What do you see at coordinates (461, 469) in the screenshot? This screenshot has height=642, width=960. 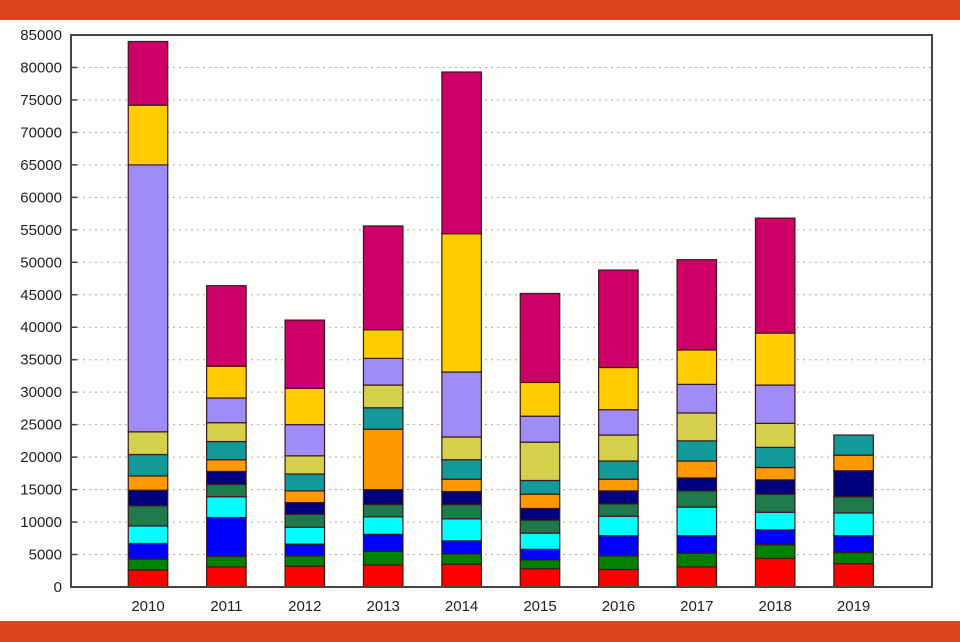 I see `bar-segment-2014-s8` at bounding box center [461, 469].